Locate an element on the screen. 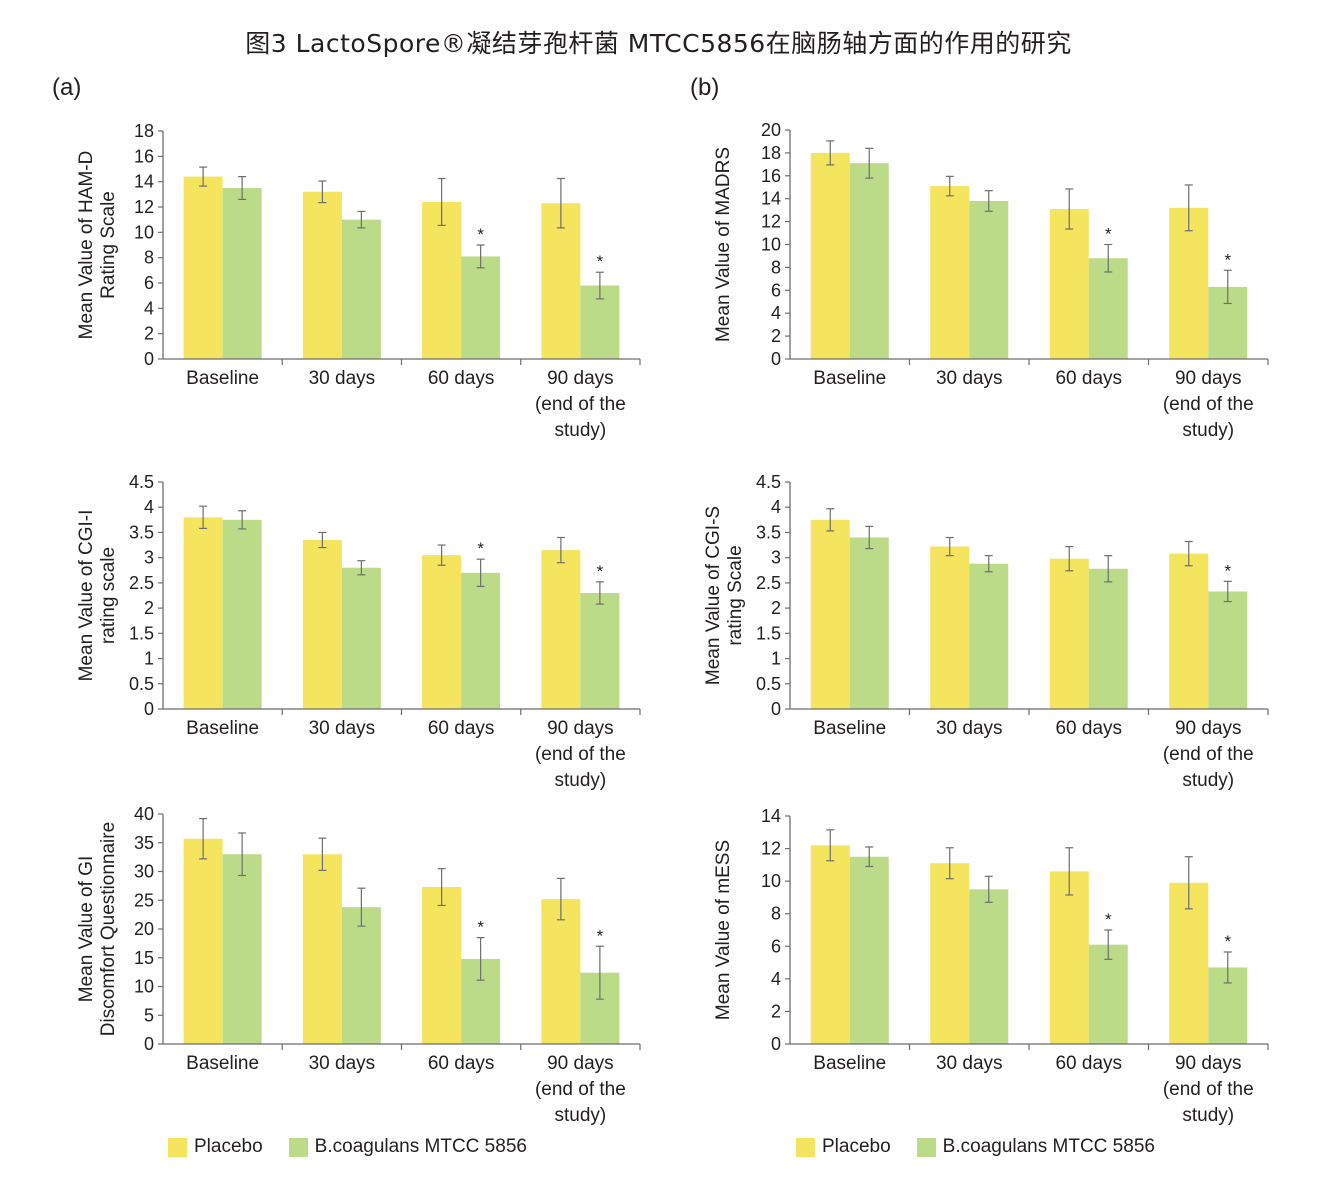 This screenshot has height=1195, width=1317. y-axis-label: Mean Value of HAM-DRating Scale is located at coordinates (97, 245).